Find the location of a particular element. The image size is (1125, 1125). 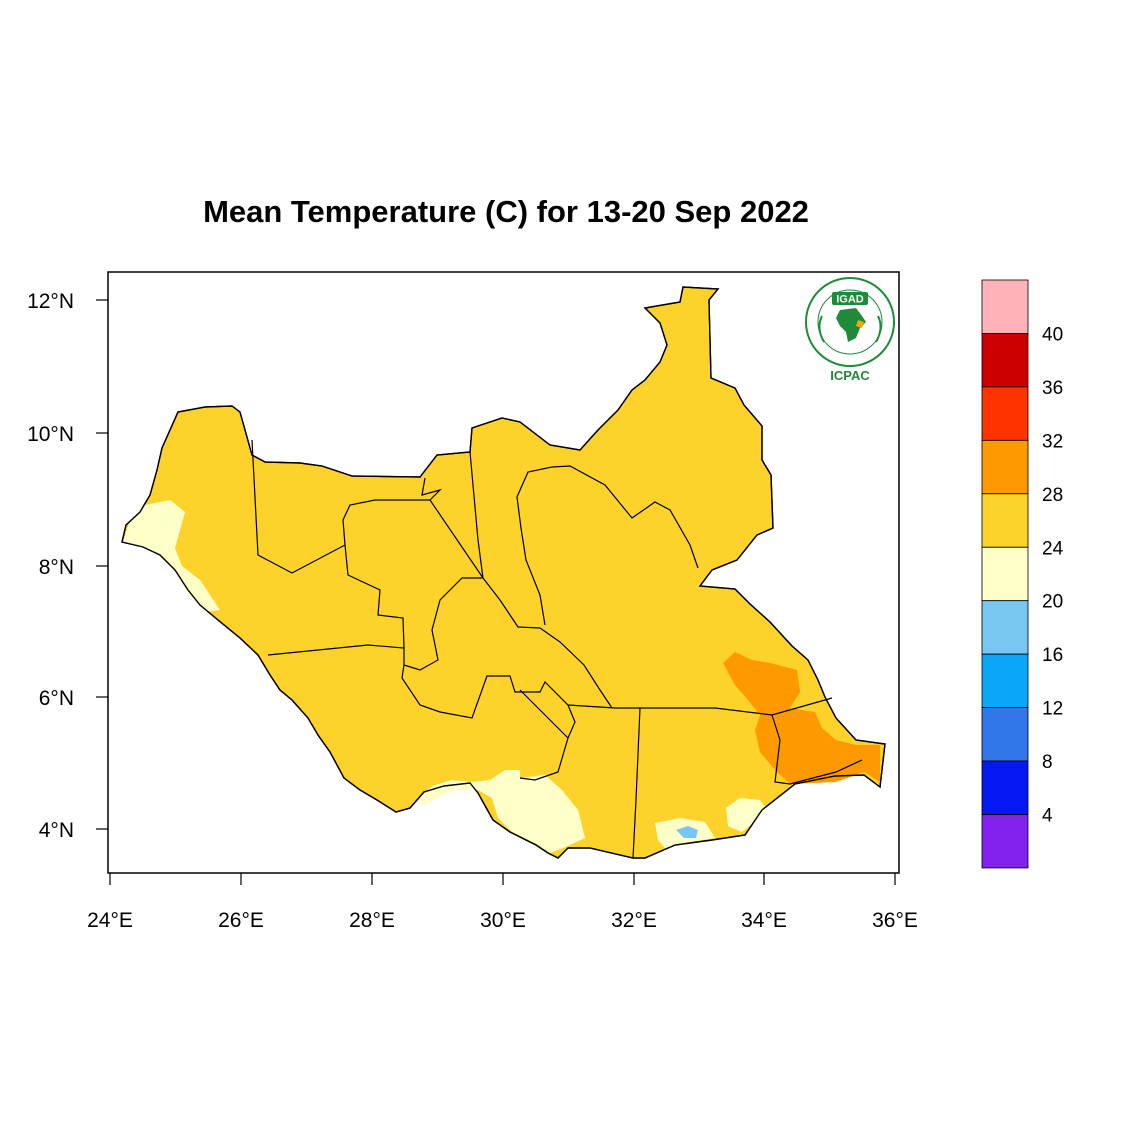

lon-tick-label: 32°E is located at coordinates (634, 920).